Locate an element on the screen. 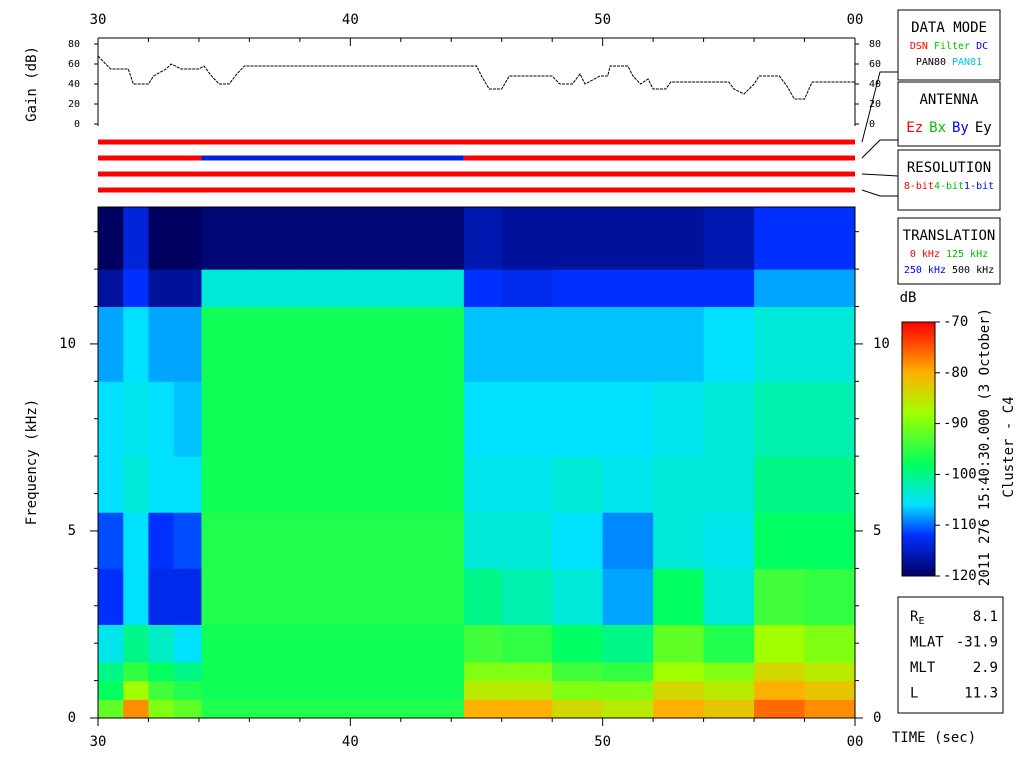 This screenshot has width=1024, height=768. y-tick-label: 0 is located at coordinates (77, 124).